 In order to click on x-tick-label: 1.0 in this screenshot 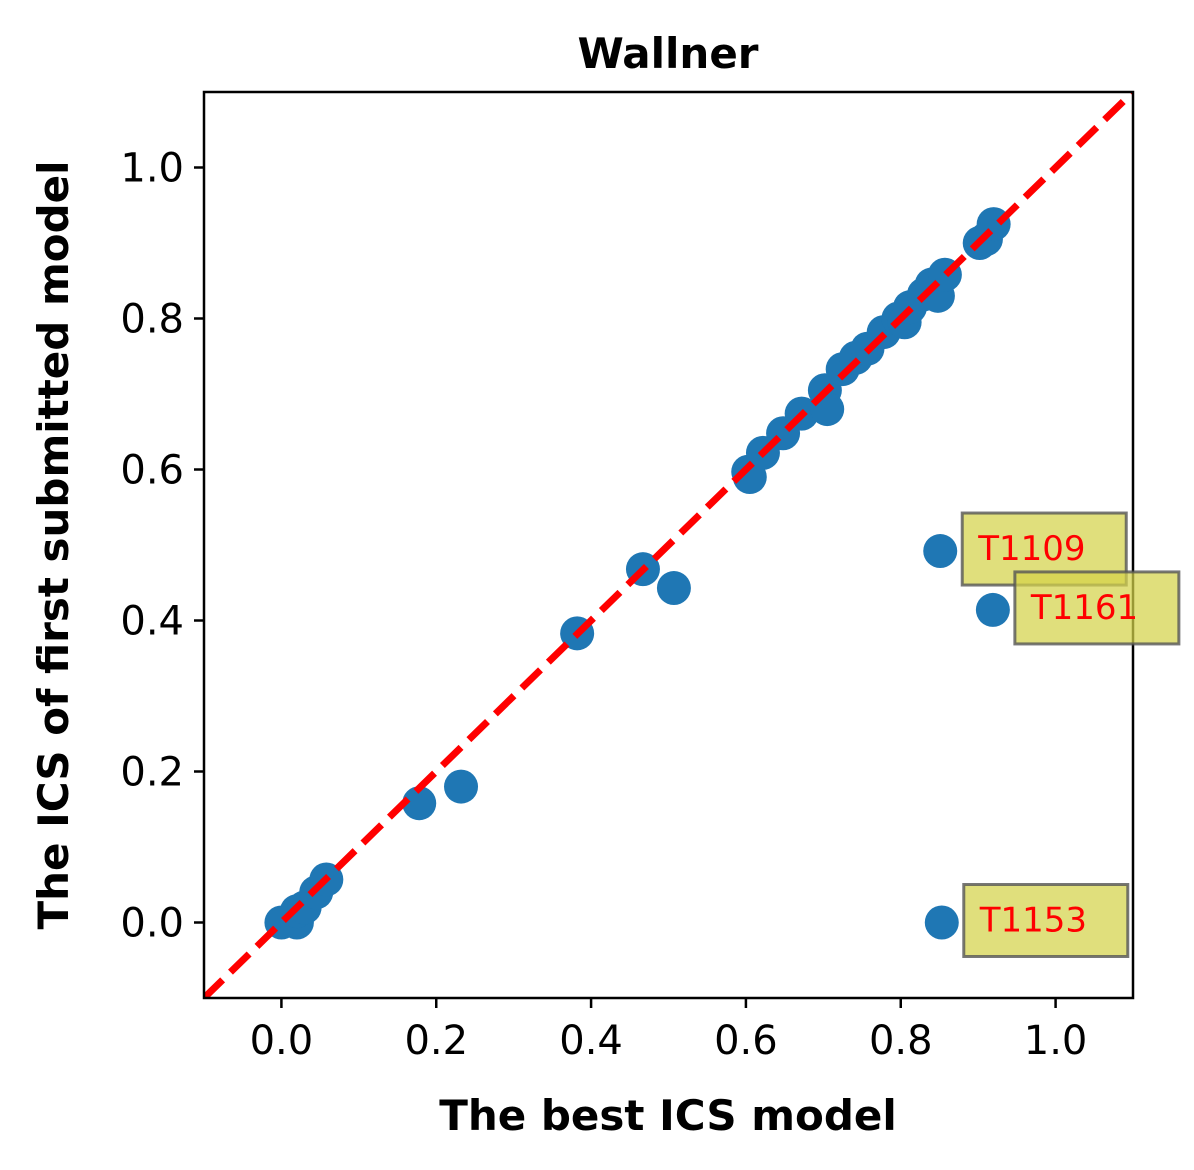, I will do `click(1056, 1041)`.